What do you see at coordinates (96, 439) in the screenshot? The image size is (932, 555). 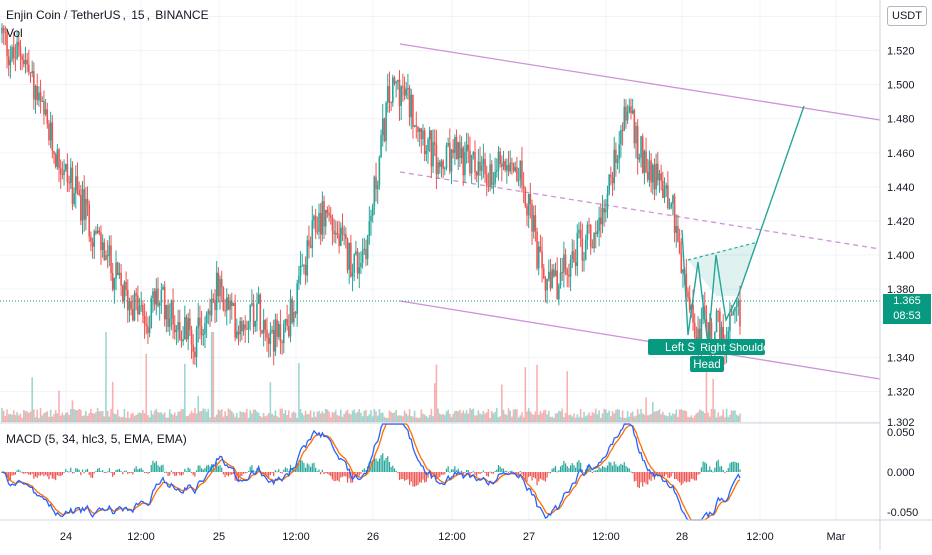 I see `macd-label: MACD (5, 34, hlc3, 5, EMA, EMA)` at bounding box center [96, 439].